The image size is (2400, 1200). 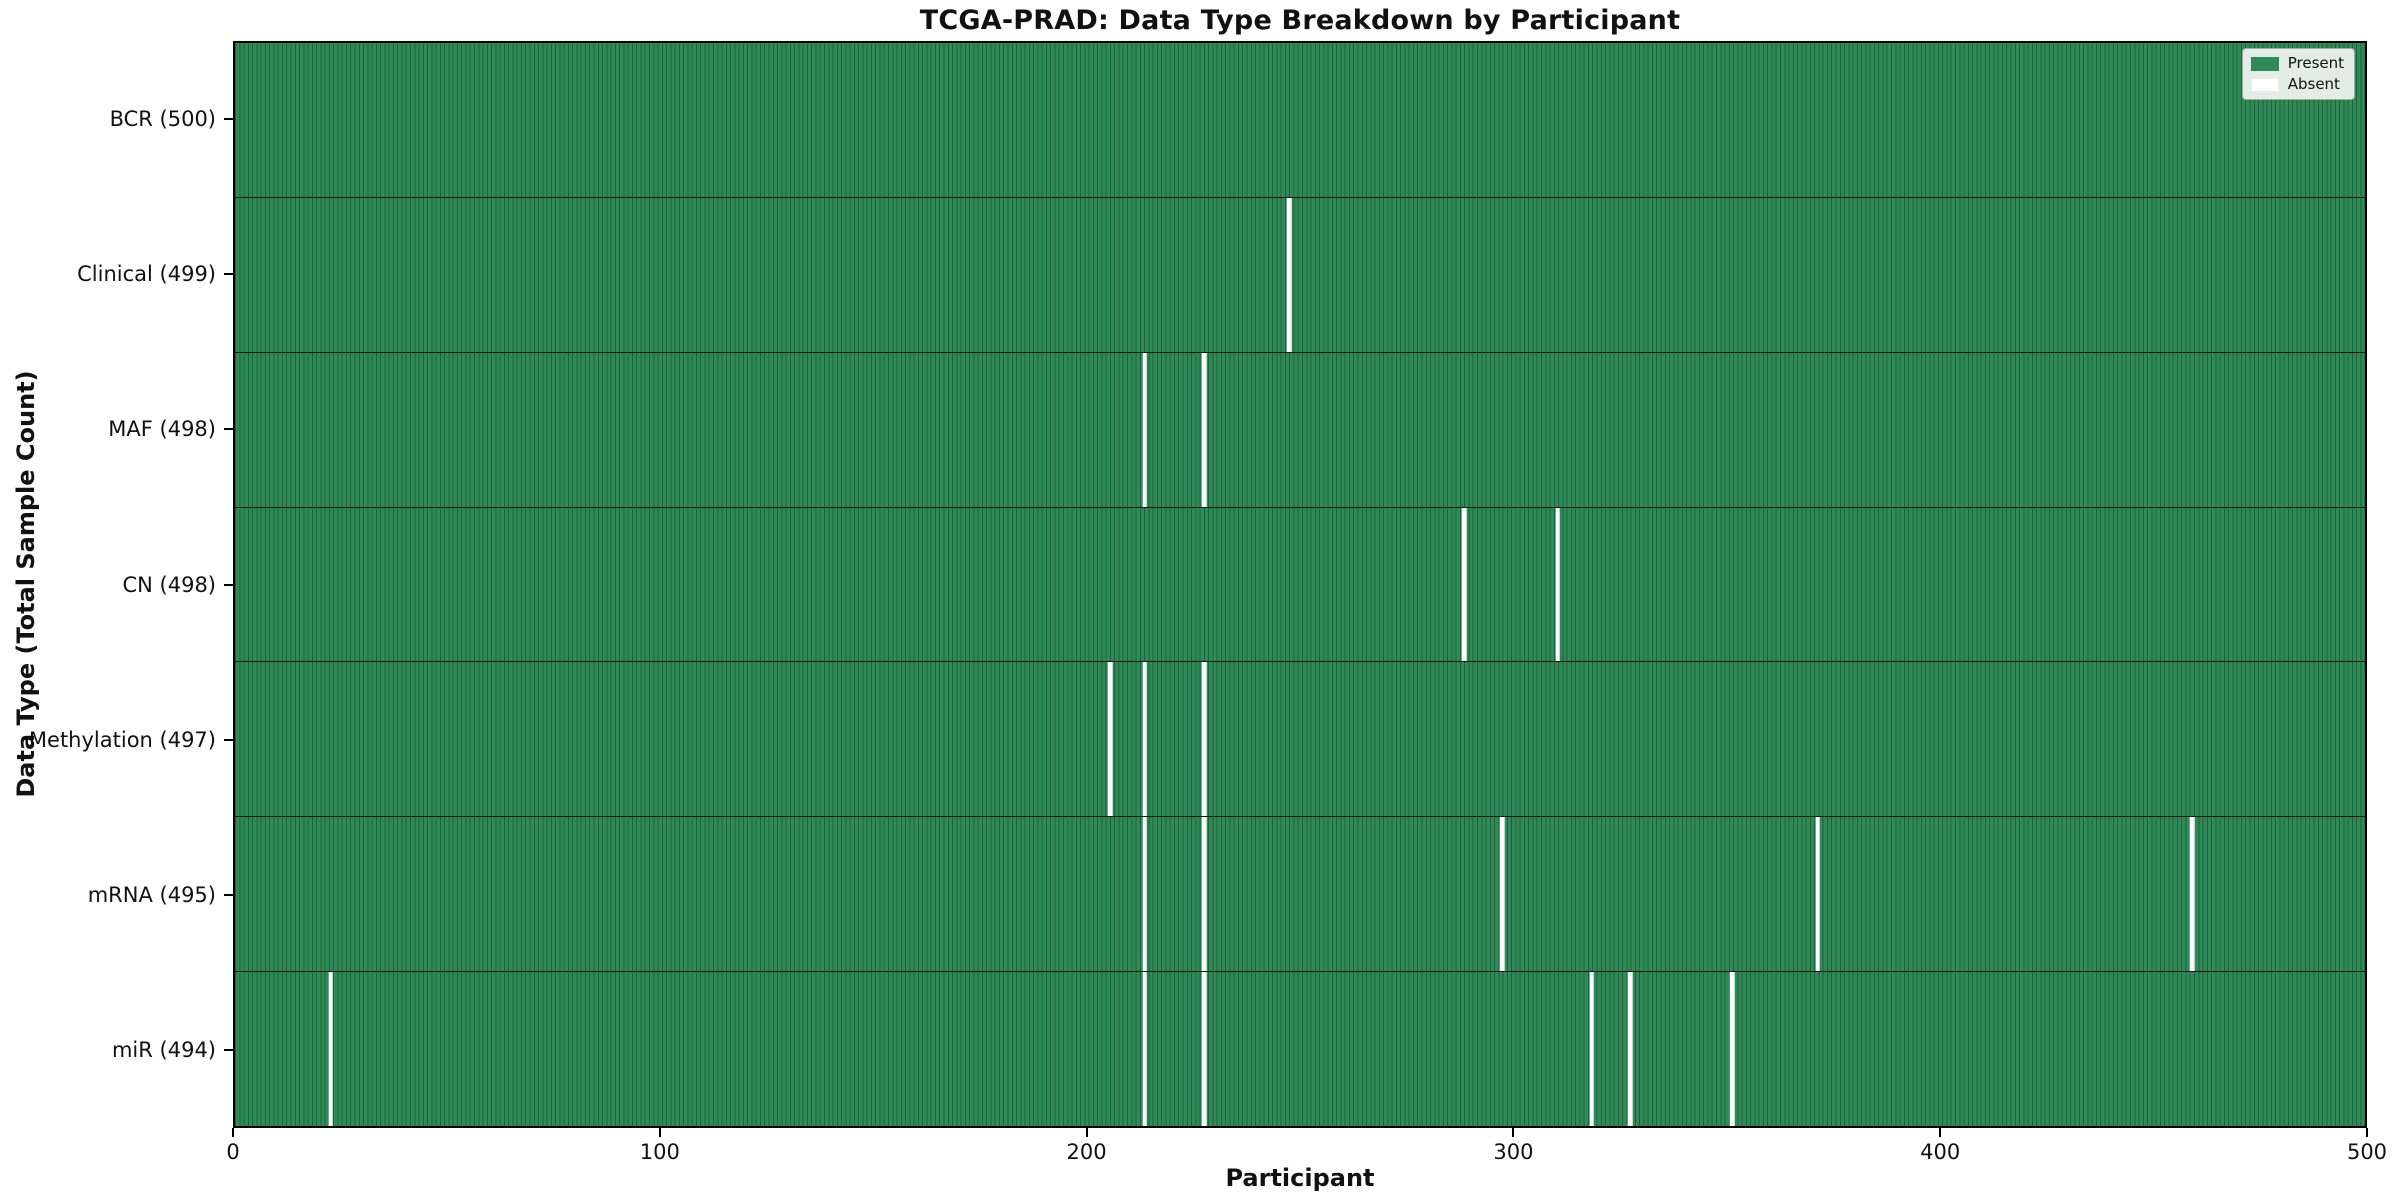 What do you see at coordinates (1300, 894) in the screenshot?
I see `row-mrna` at bounding box center [1300, 894].